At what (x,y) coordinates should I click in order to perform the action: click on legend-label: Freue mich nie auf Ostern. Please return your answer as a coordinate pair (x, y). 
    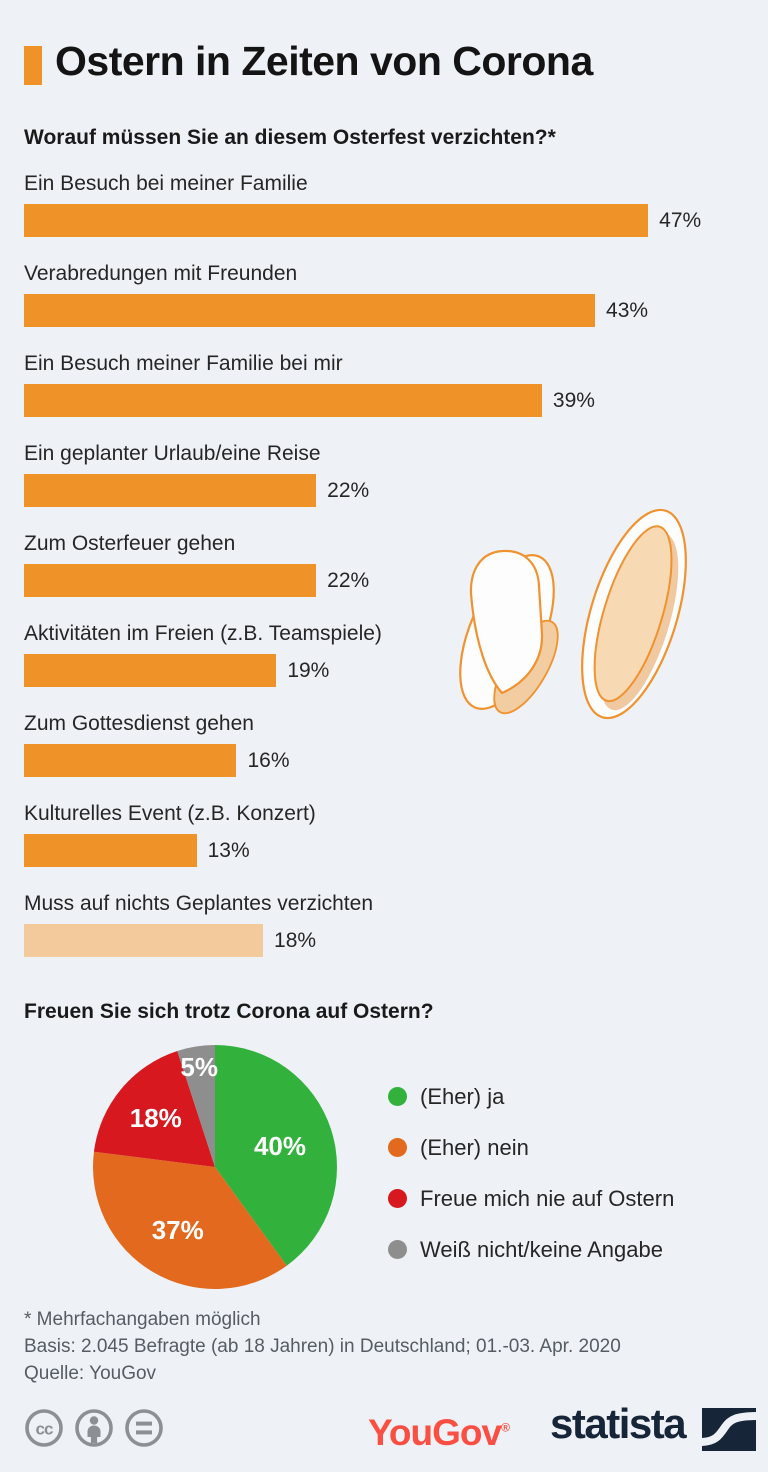
    Looking at the image, I should click on (547, 1198).